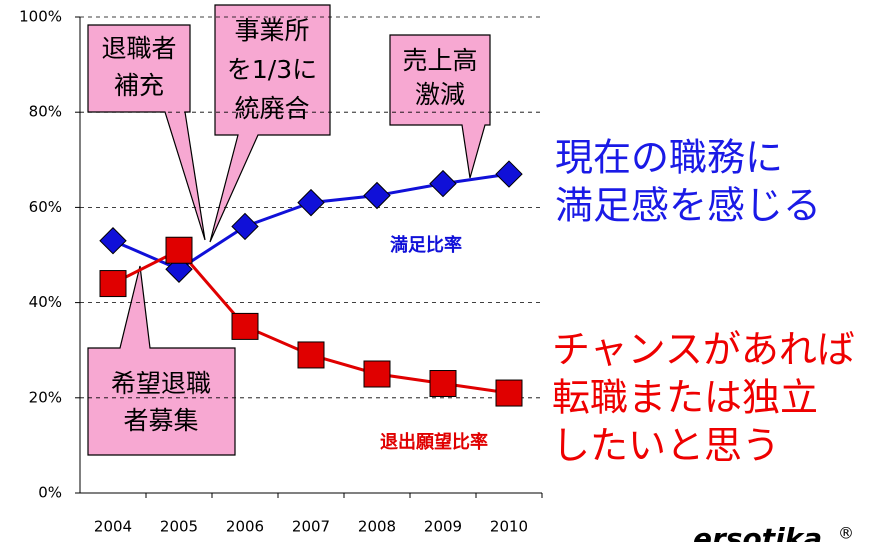  Describe the element at coordinates (703, 350) in the screenshot. I see `note-text: チャンスがあれば` at that location.